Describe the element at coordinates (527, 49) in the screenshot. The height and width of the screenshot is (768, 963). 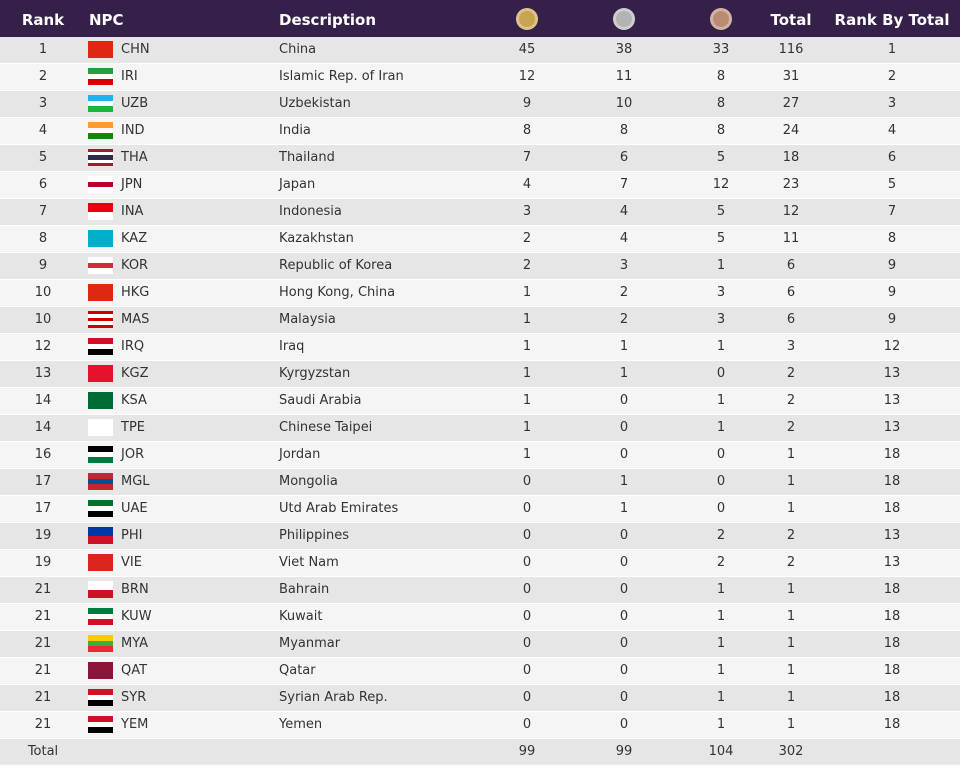
I see `gold-cell: 45` at that location.